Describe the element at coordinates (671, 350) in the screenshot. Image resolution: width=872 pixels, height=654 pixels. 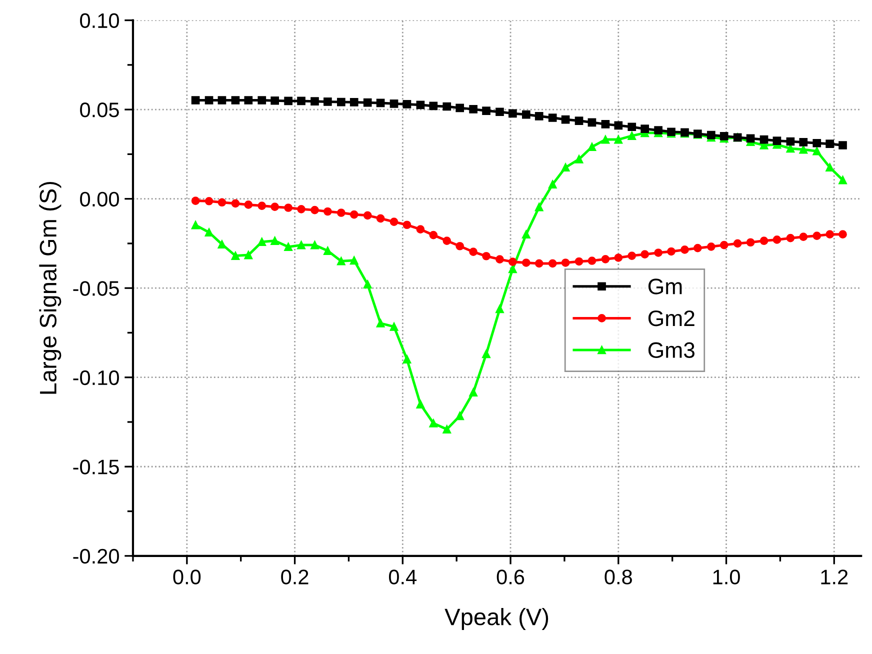
I see `legend-label: Gm3` at that location.